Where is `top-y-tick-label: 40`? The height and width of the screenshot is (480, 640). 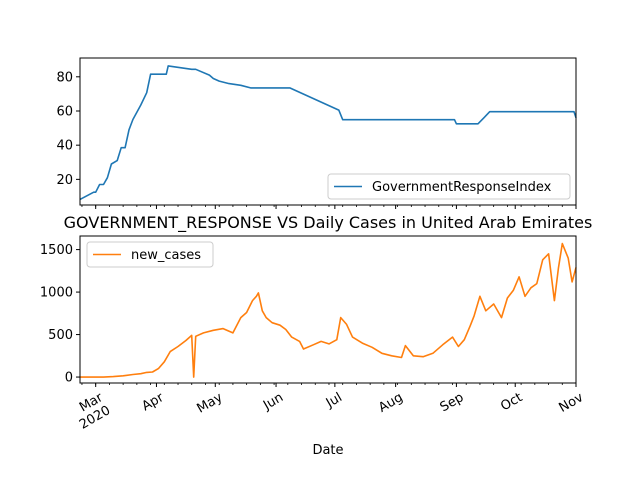 top-y-tick-label: 40 is located at coordinates (64, 146).